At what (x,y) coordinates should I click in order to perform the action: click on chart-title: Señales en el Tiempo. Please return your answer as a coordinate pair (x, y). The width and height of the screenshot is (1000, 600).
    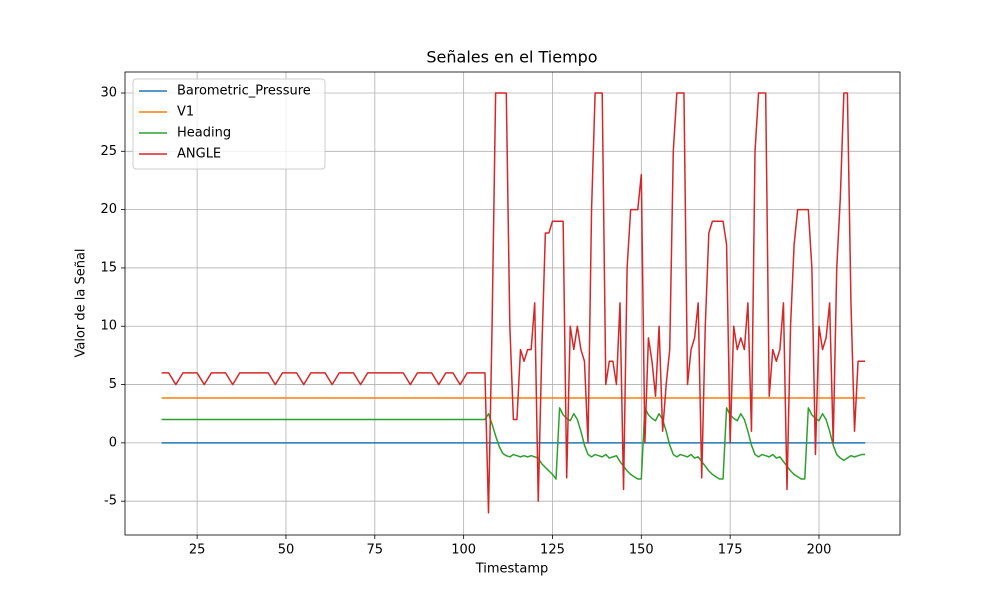
    Looking at the image, I should click on (511, 57).